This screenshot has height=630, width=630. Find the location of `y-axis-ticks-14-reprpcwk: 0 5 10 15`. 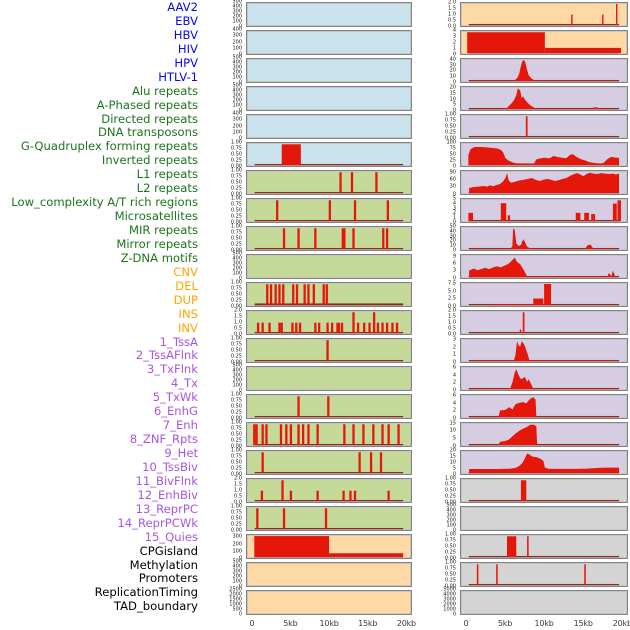

y-axis-ticks-14-reprpcwk: 0 5 10 15 is located at coordinates (437, 435).